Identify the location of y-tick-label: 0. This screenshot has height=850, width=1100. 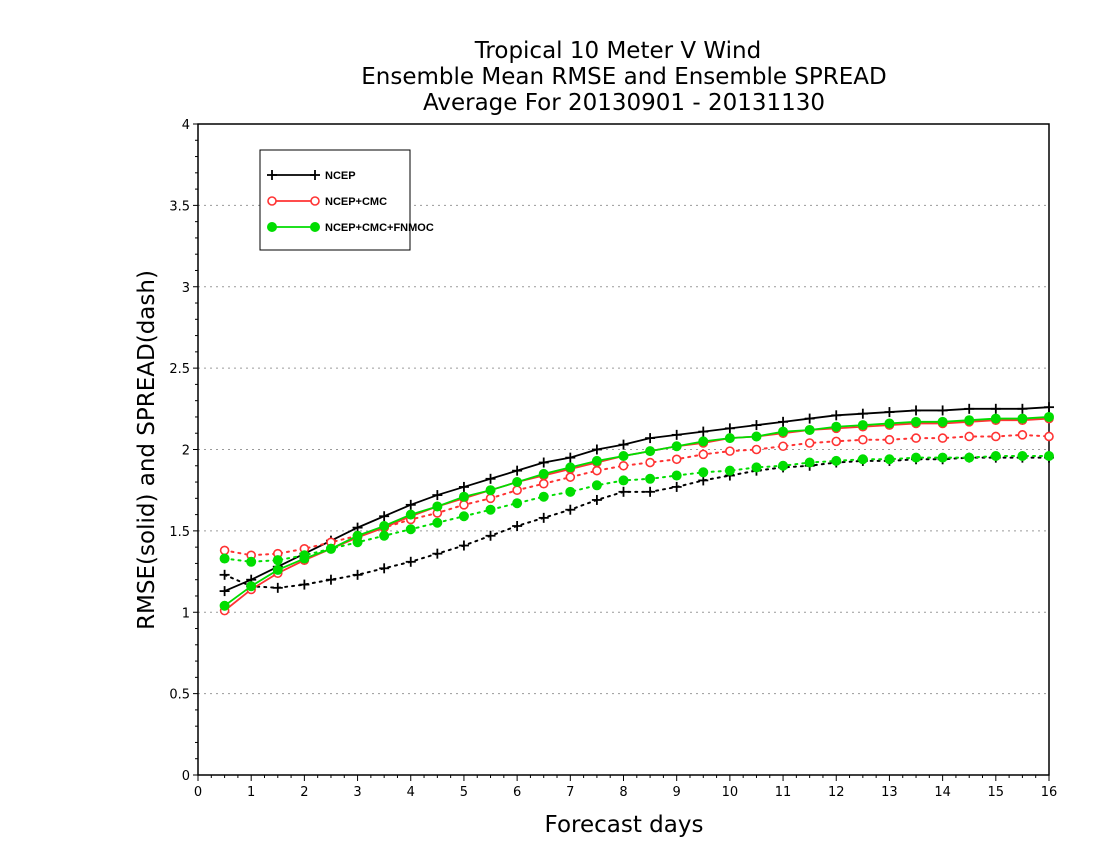
(186, 776).